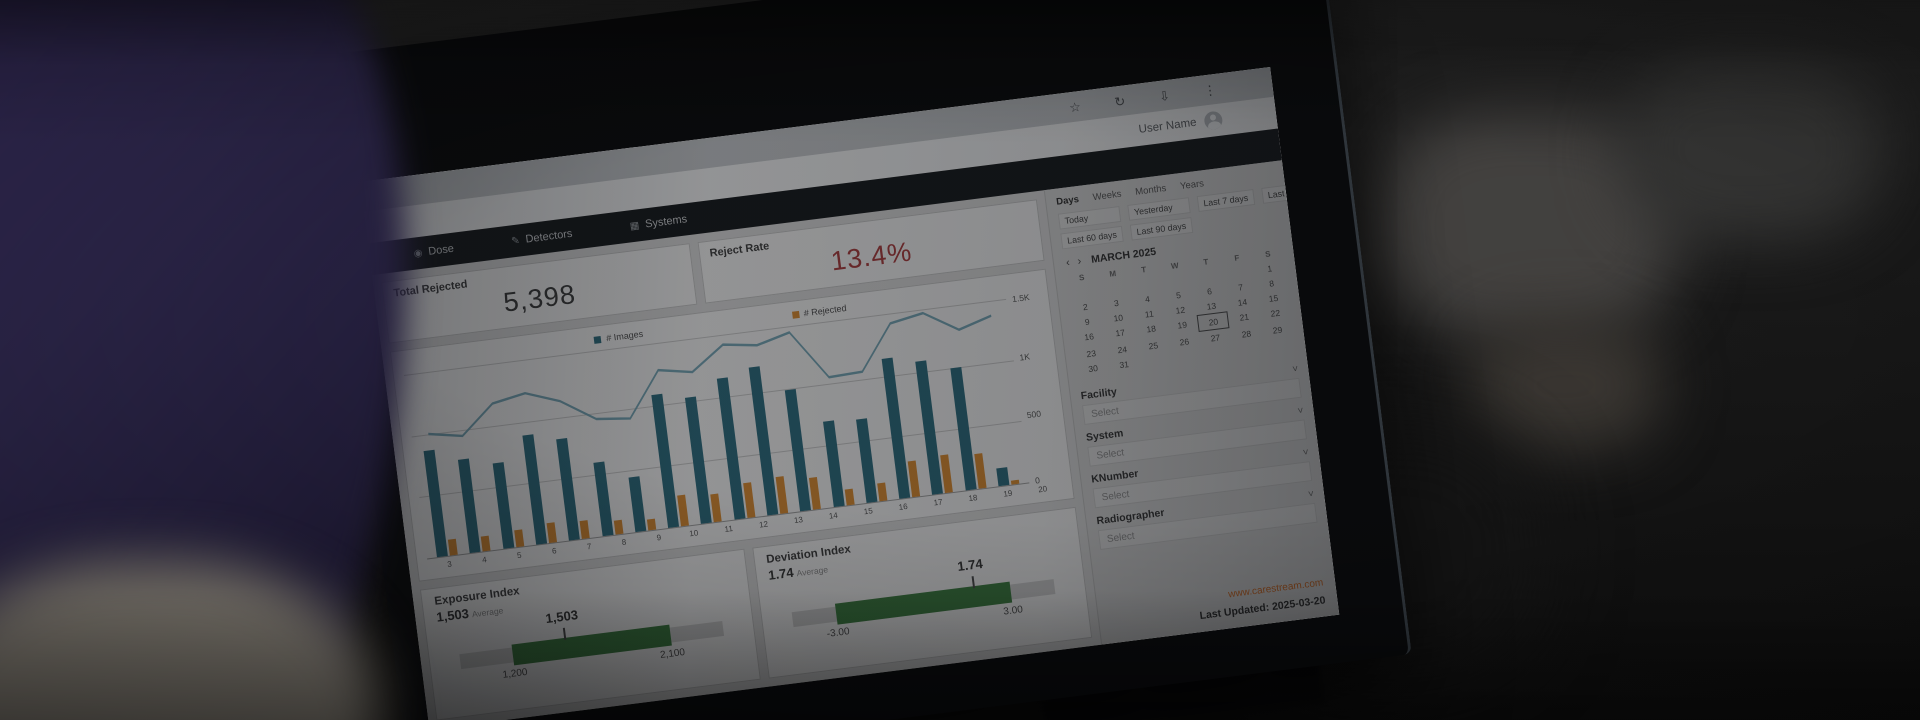 The height and width of the screenshot is (720, 1920). Describe the element at coordinates (441, 250) in the screenshot. I see `tab-dose-label: Dose` at that location.